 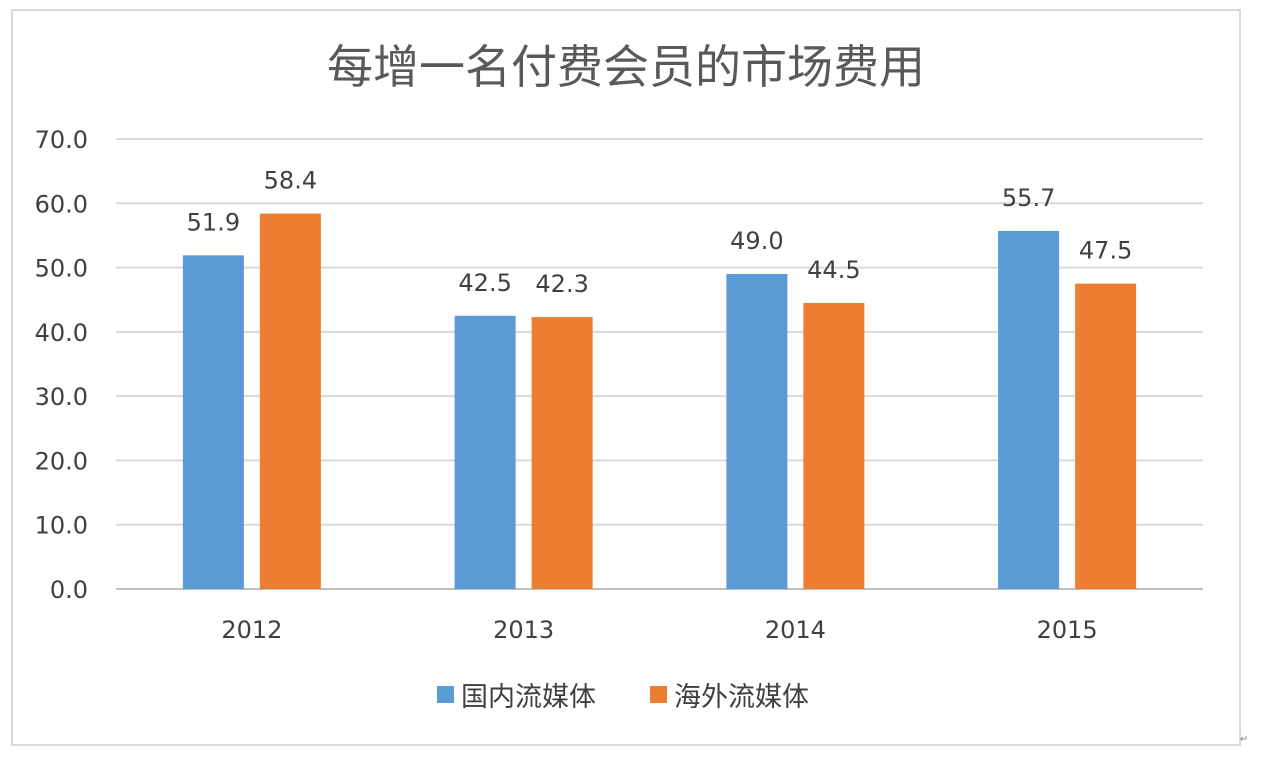 I want to click on y-tick-label: 60.0, so click(x=61, y=204).